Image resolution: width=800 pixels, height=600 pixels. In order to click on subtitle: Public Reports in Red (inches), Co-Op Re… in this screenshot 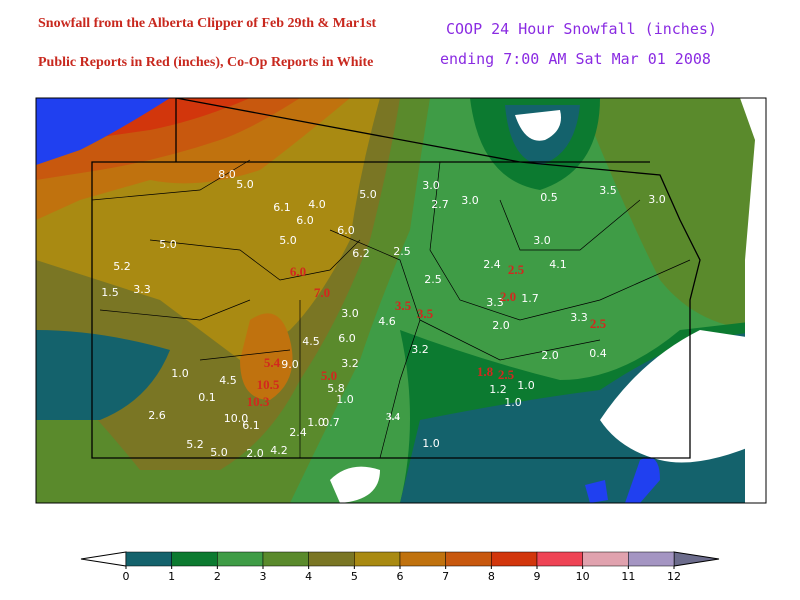, I will do `click(205, 62)`.